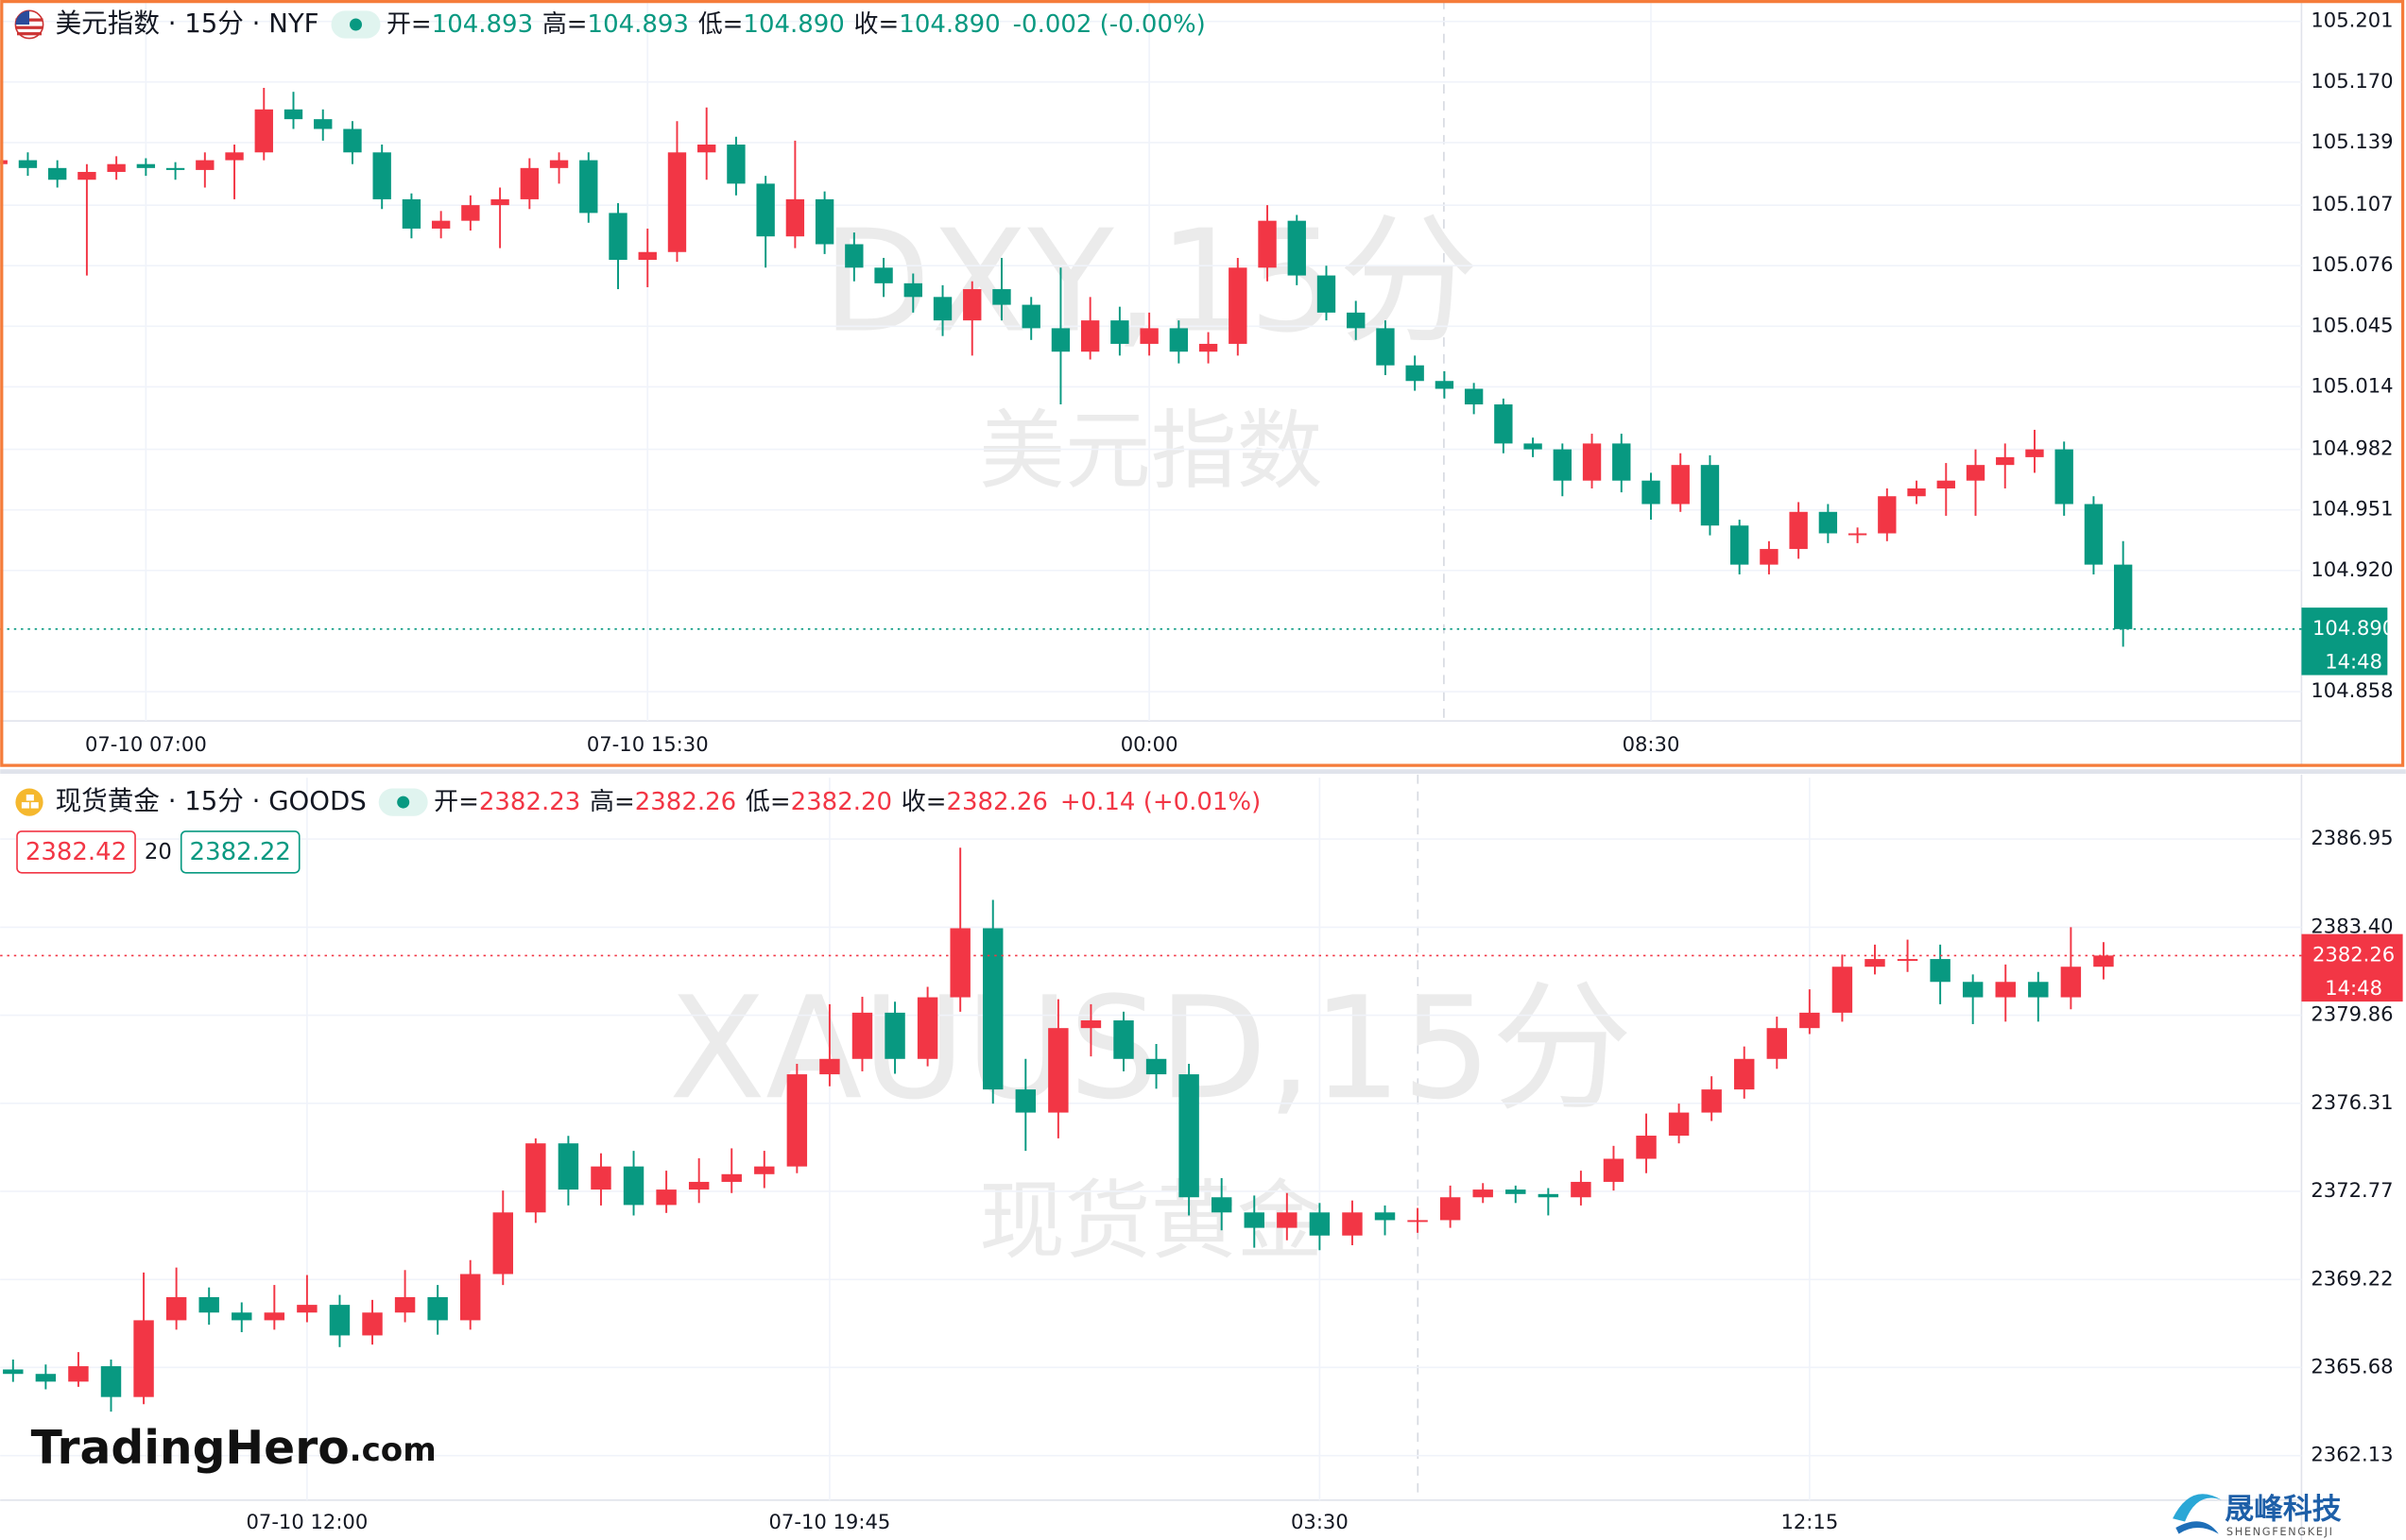  Describe the element at coordinates (2352, 509) in the screenshot. I see `y-tick-label: 104.951` at that location.